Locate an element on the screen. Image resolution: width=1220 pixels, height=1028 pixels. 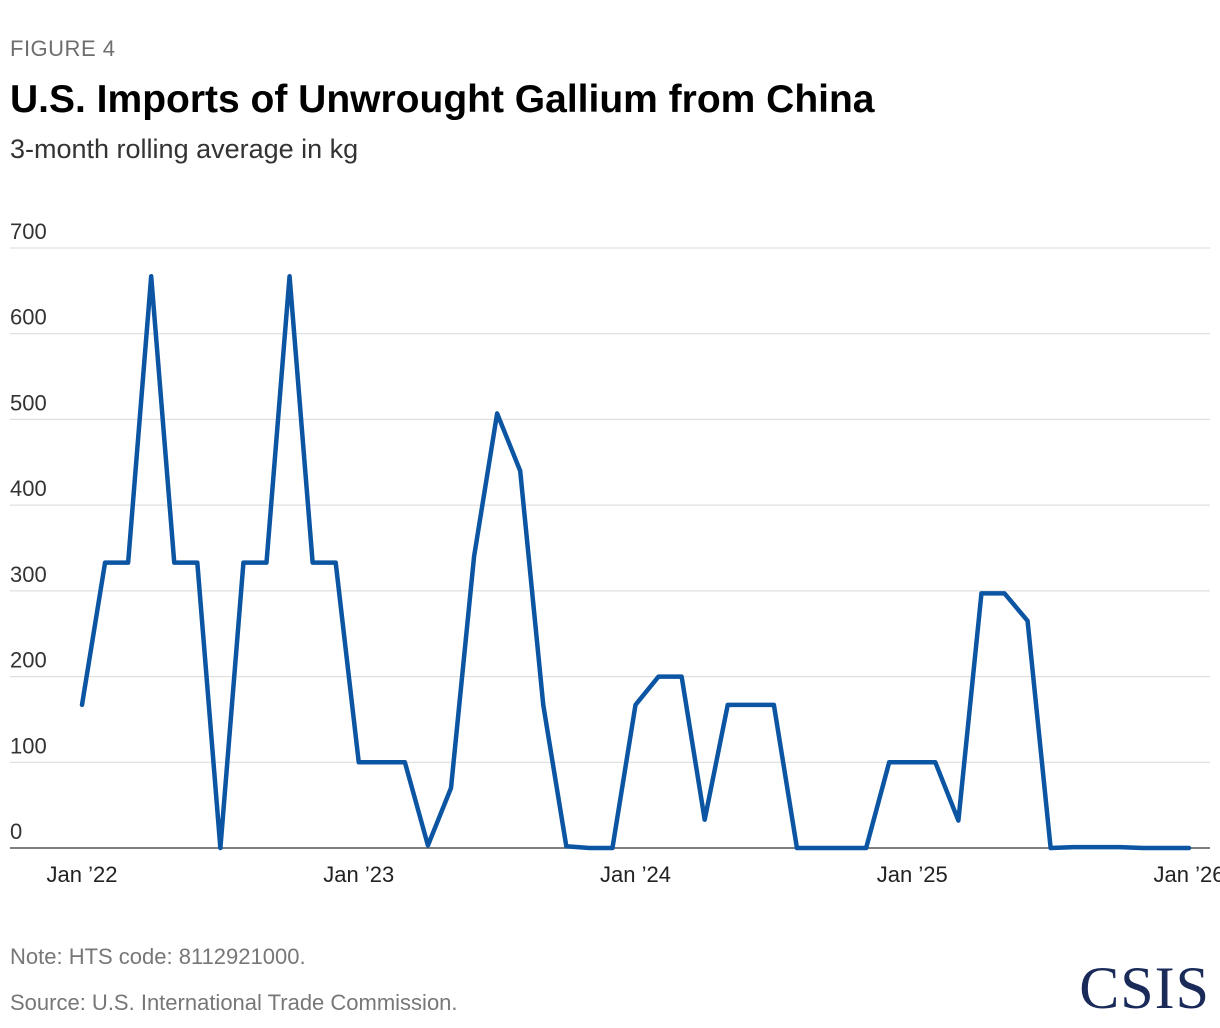
y-tick-label: 200 is located at coordinates (28, 660).